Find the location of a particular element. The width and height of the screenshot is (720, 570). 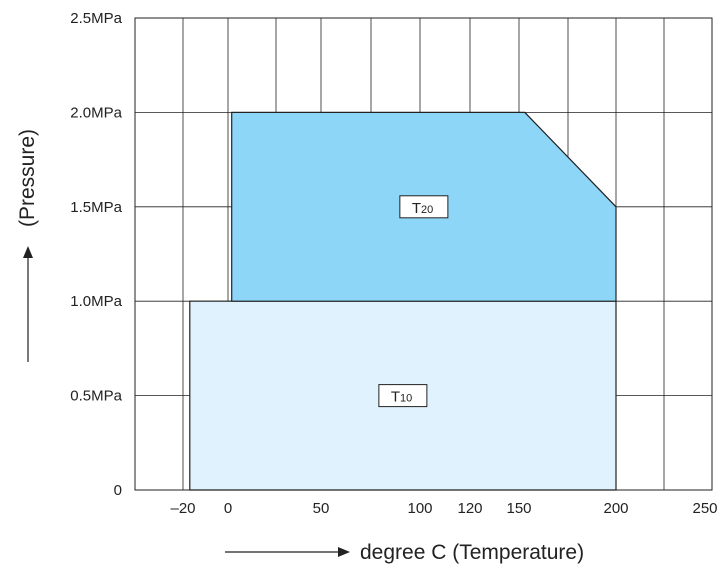

y-tick-label: 2.5MPa is located at coordinates (96, 18).